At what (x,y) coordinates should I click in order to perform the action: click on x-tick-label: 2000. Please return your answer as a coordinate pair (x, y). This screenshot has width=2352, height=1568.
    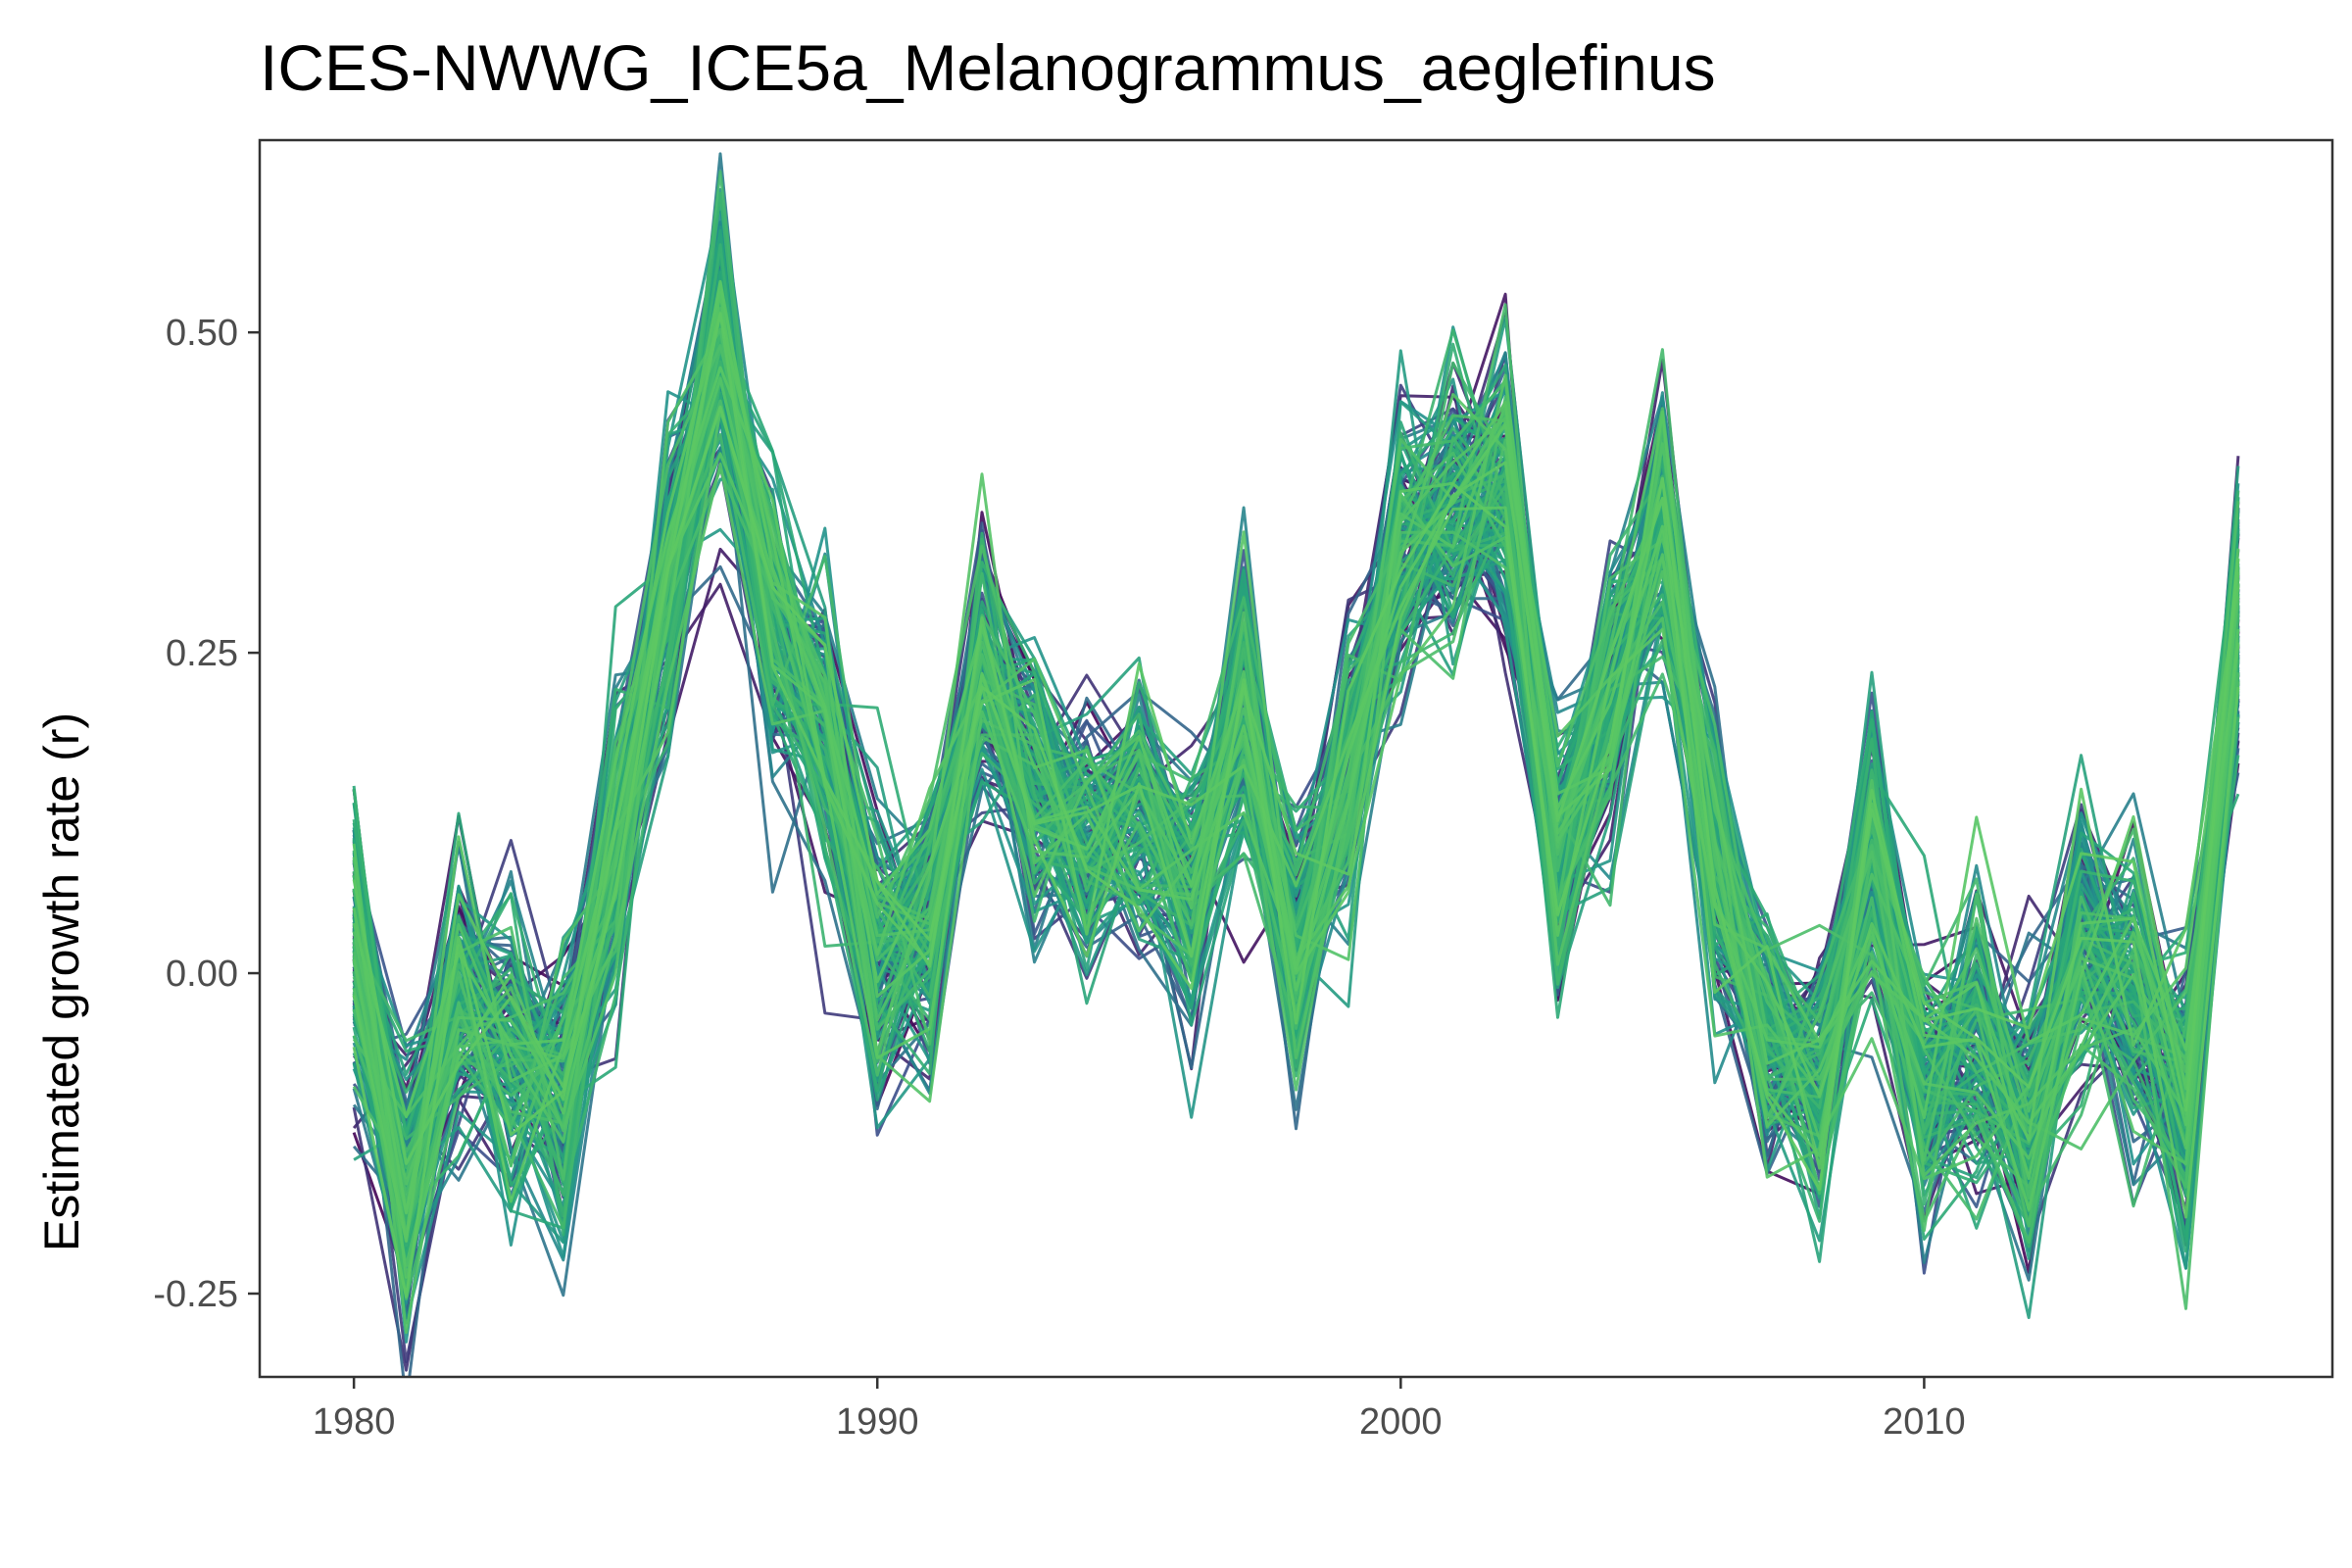
    Looking at the image, I should click on (1401, 1422).